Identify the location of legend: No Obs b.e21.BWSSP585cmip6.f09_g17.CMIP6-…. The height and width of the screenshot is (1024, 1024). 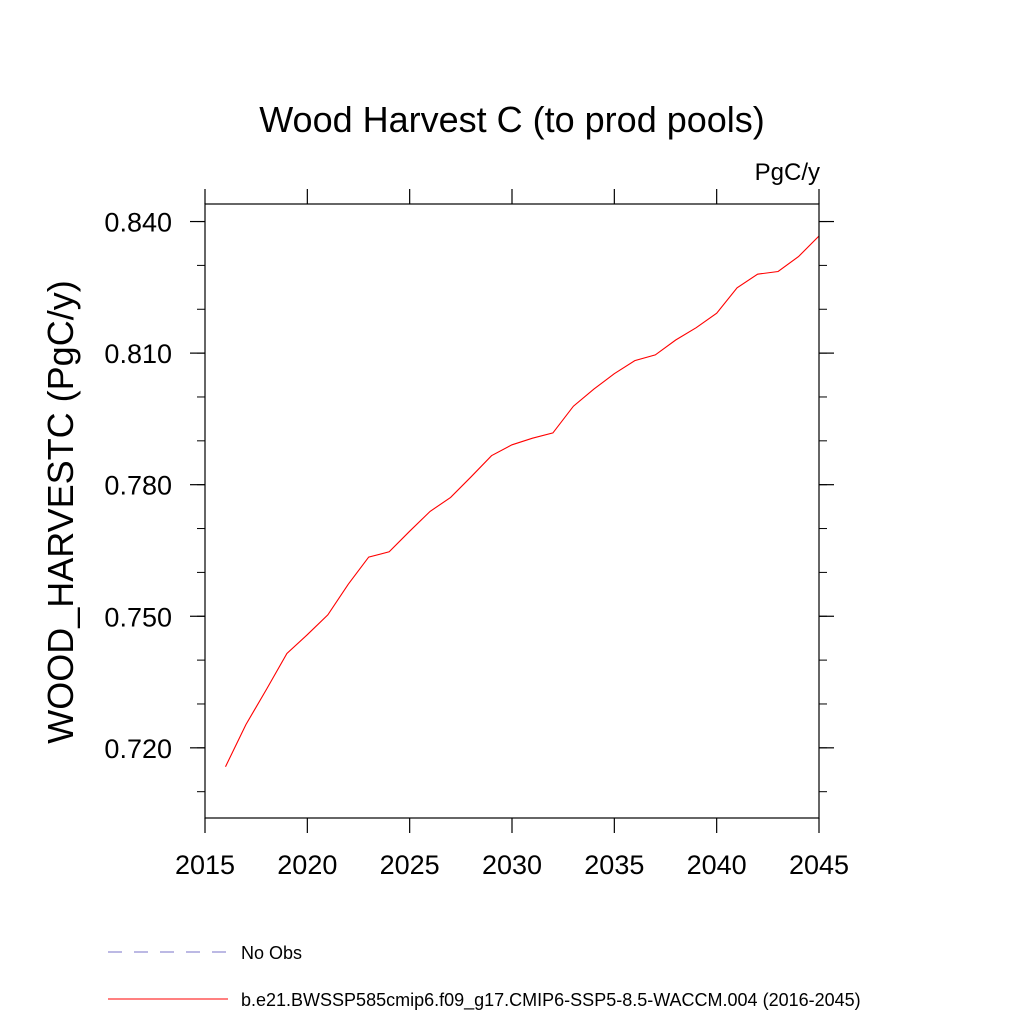
(484, 977).